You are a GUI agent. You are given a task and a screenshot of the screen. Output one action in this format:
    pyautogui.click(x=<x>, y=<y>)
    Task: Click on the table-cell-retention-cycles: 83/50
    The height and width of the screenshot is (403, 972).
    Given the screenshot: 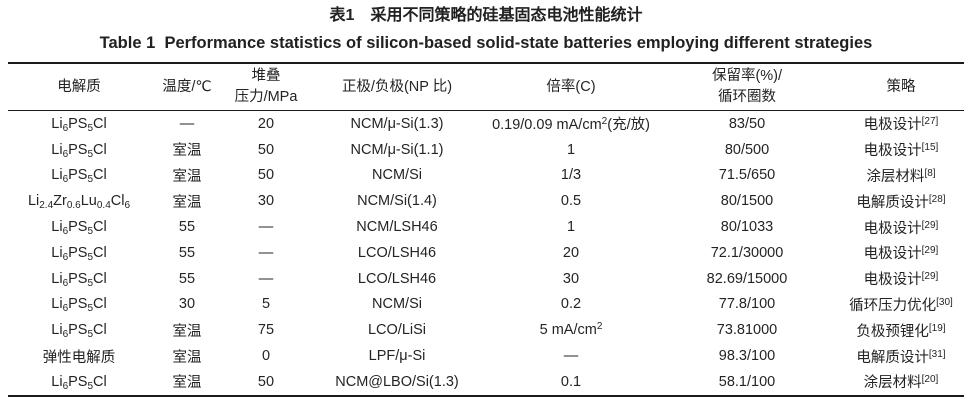 What is the action you would take?
    pyautogui.click(x=747, y=123)
    